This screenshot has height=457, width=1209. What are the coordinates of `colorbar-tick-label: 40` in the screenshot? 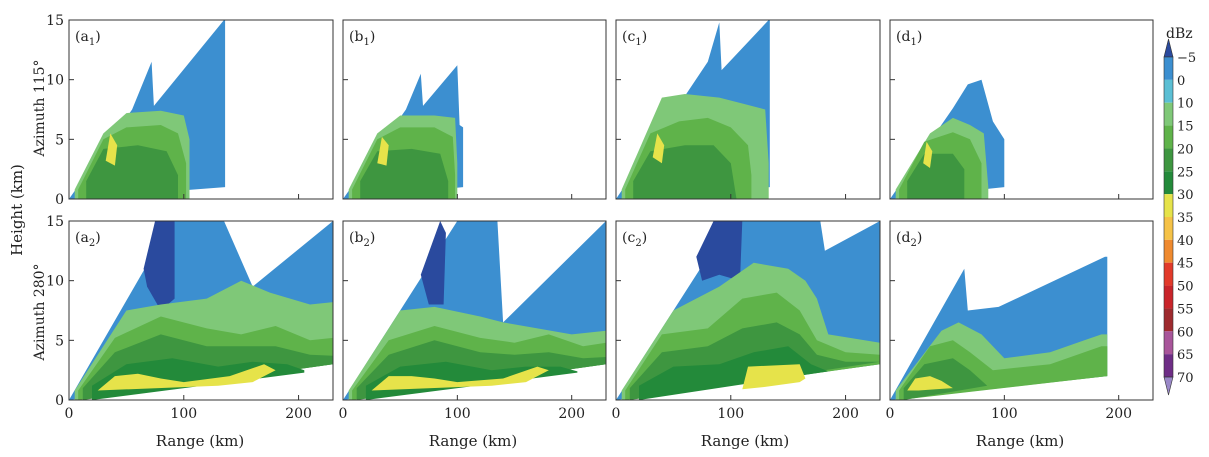 It's located at (1185, 241).